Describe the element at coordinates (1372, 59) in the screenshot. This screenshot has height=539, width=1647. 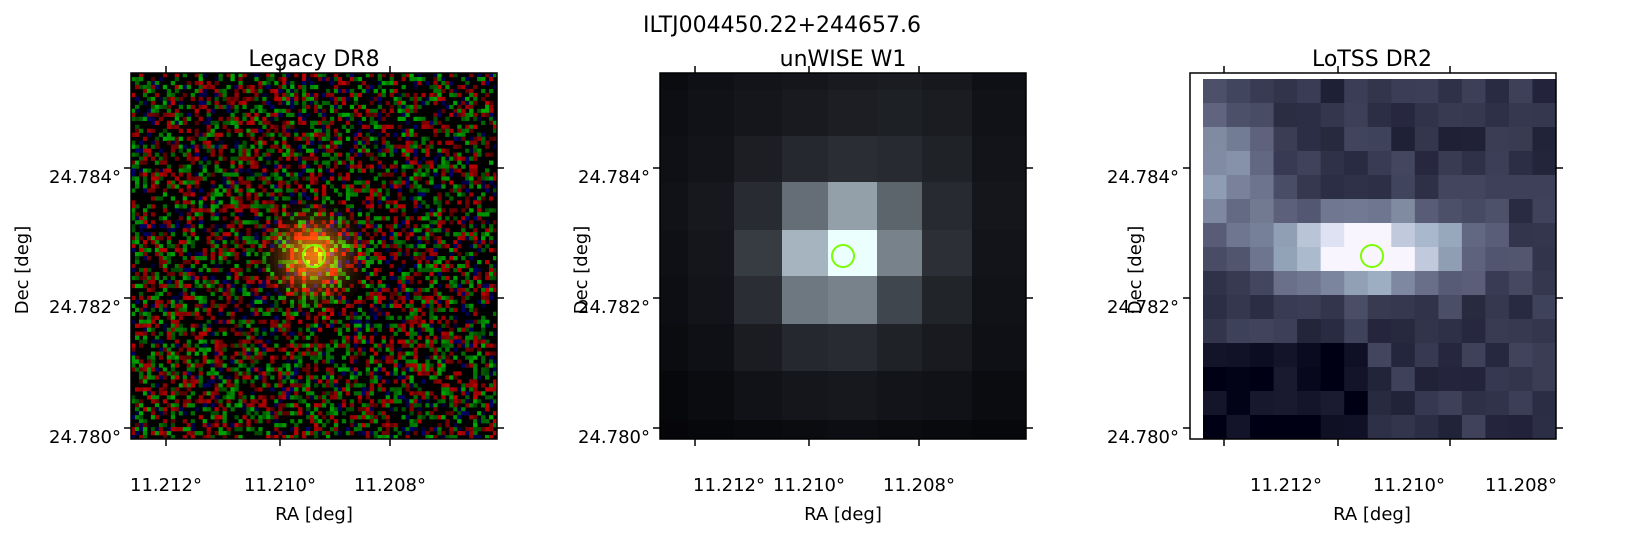
I see `panel-title-lotss: LoTSS DR2` at that location.